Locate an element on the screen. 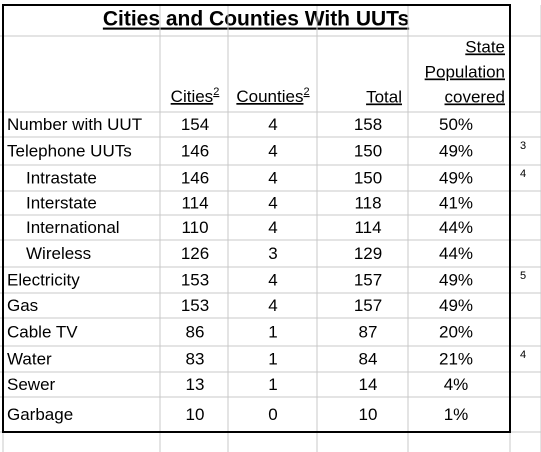  row-label: Number with UUT is located at coordinates (74, 124).